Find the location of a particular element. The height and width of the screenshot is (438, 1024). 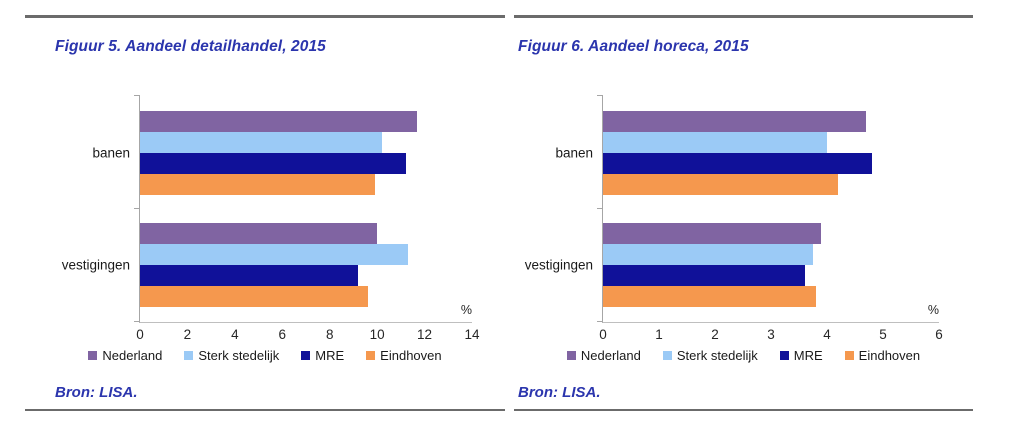

x-tick-label: 14 is located at coordinates (472, 334).